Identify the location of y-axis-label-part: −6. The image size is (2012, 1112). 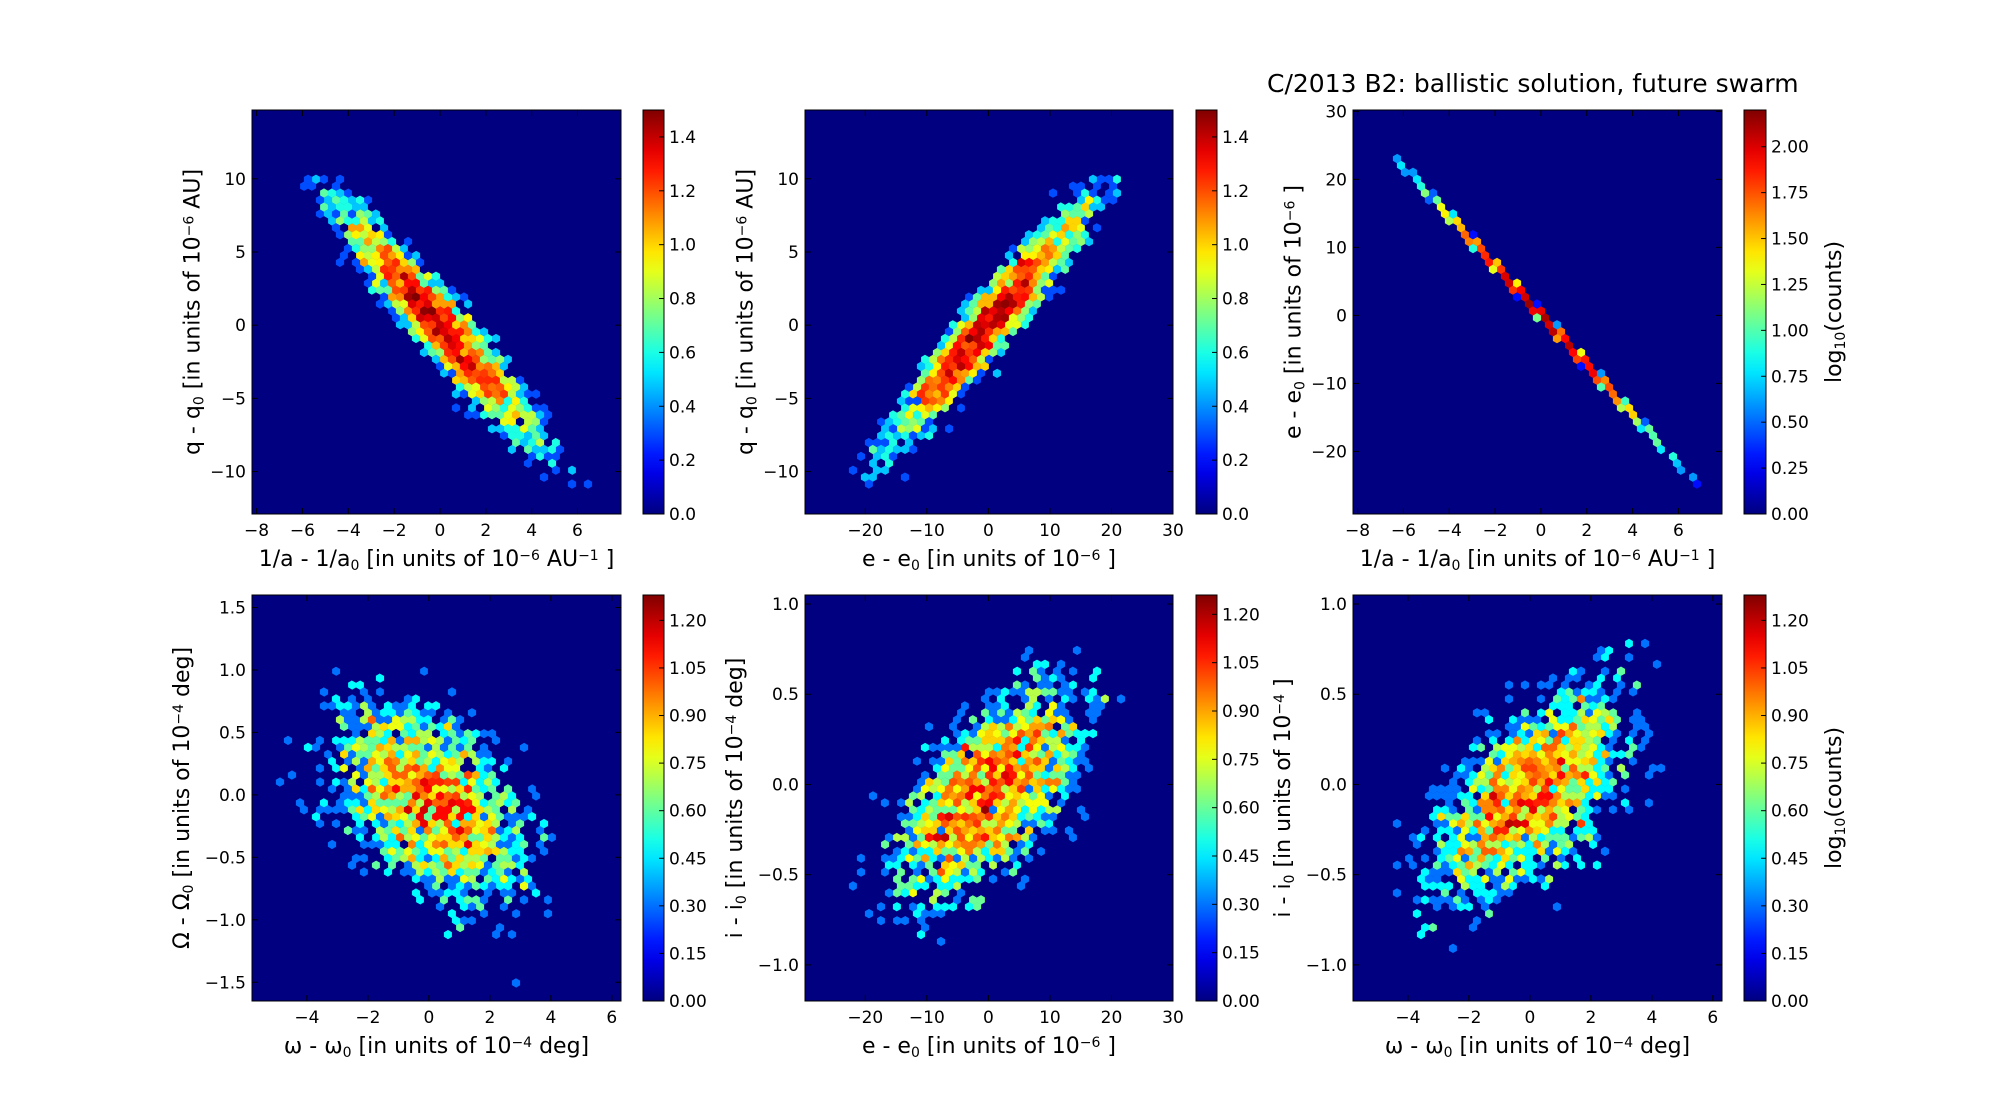
(1290, 210).